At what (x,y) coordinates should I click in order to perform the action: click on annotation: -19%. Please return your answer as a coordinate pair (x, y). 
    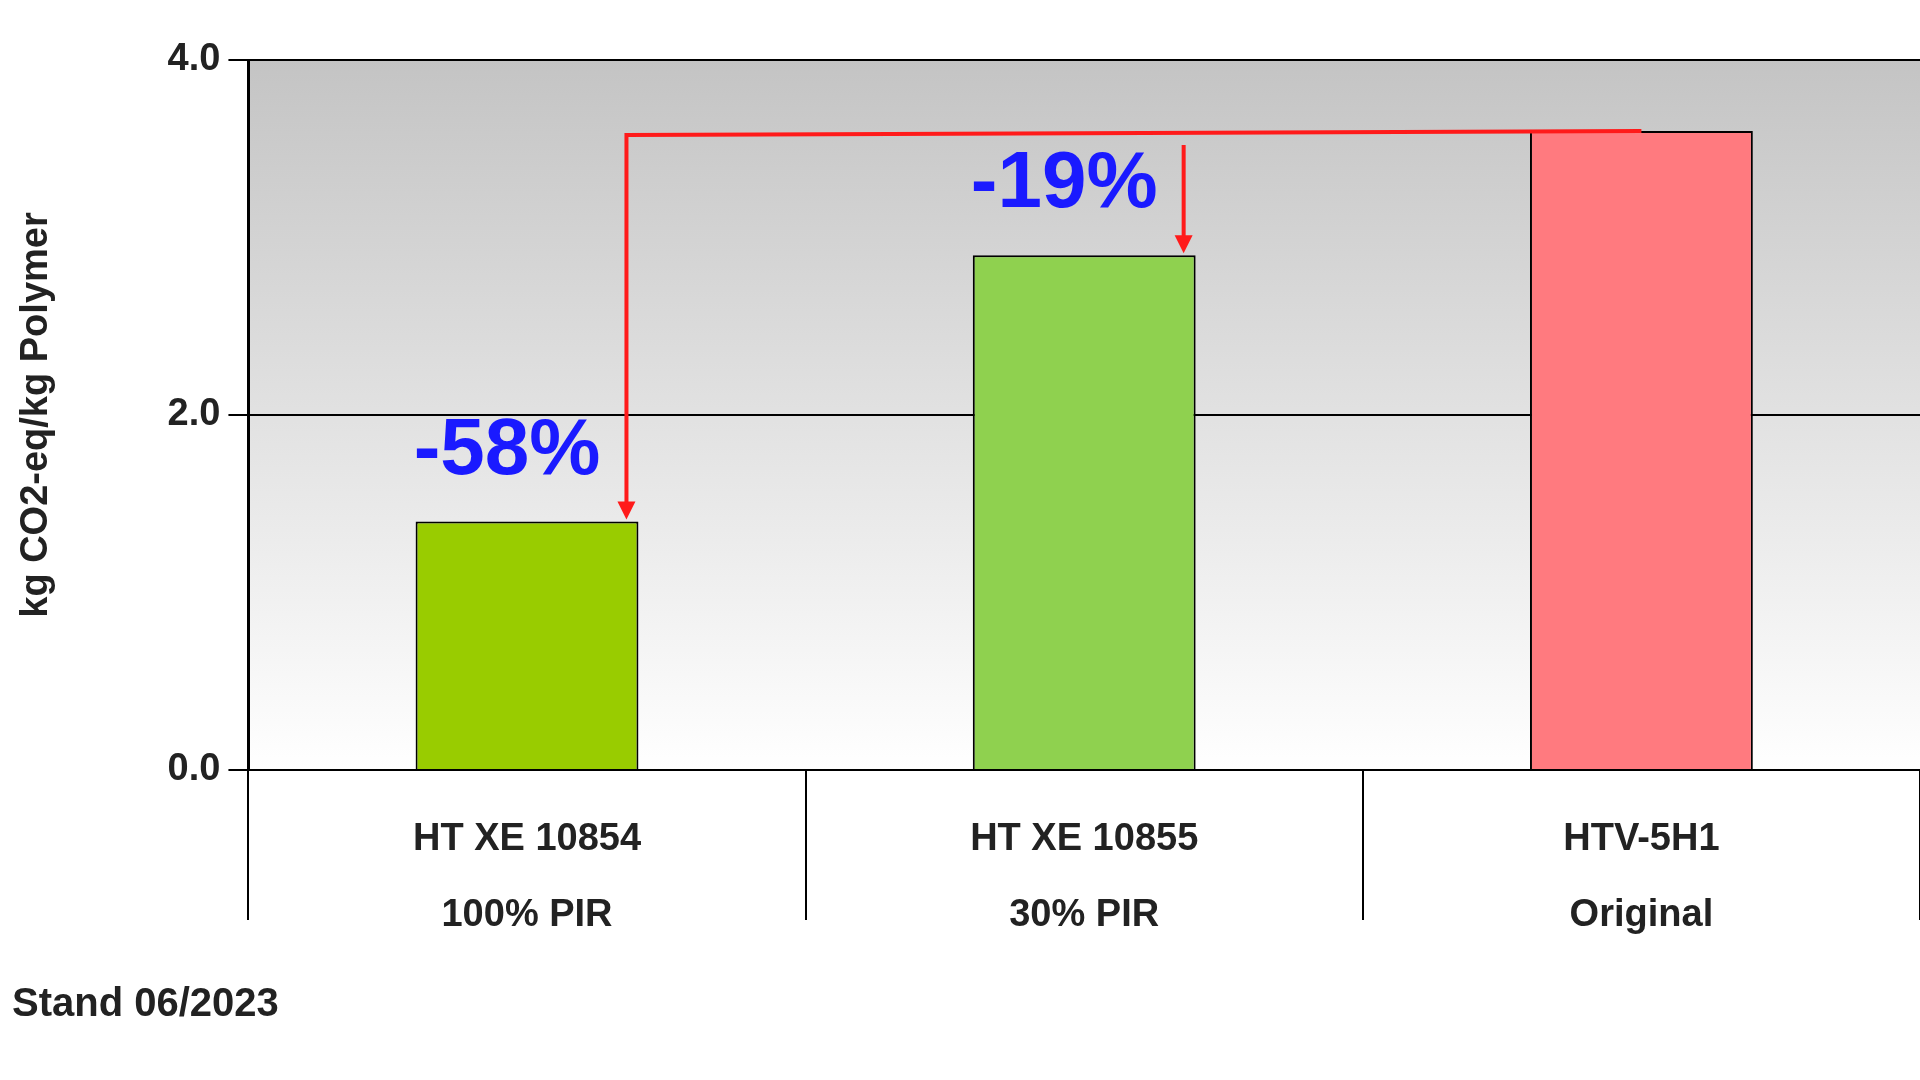
    Looking at the image, I should click on (1064, 180).